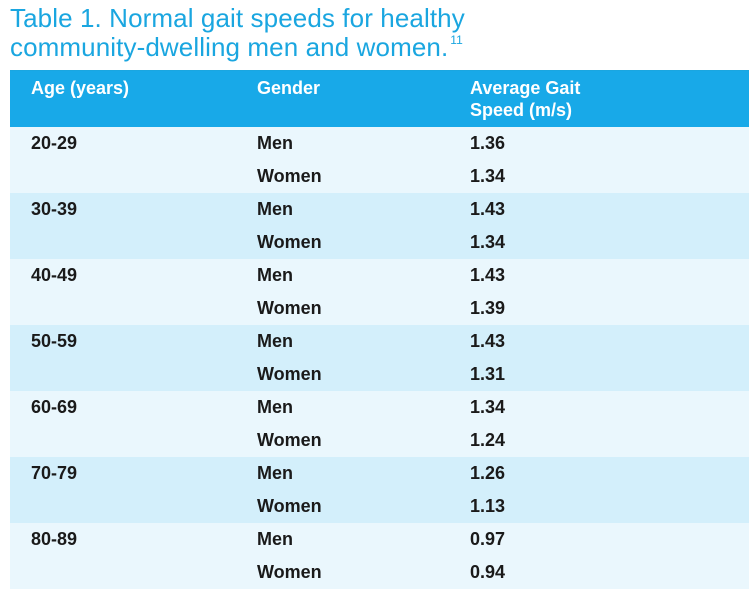 The width and height of the screenshot is (749, 601). I want to click on table-group: 30-39 Men 1.43 Women 1.34, so click(379, 226).